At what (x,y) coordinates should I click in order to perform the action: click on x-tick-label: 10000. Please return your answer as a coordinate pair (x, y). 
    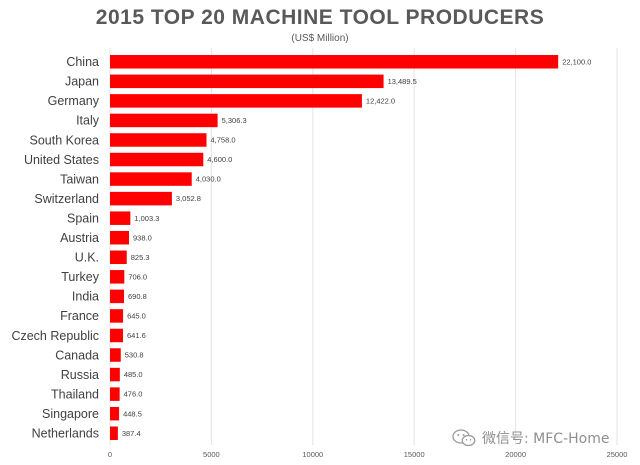
    Looking at the image, I should click on (312, 454).